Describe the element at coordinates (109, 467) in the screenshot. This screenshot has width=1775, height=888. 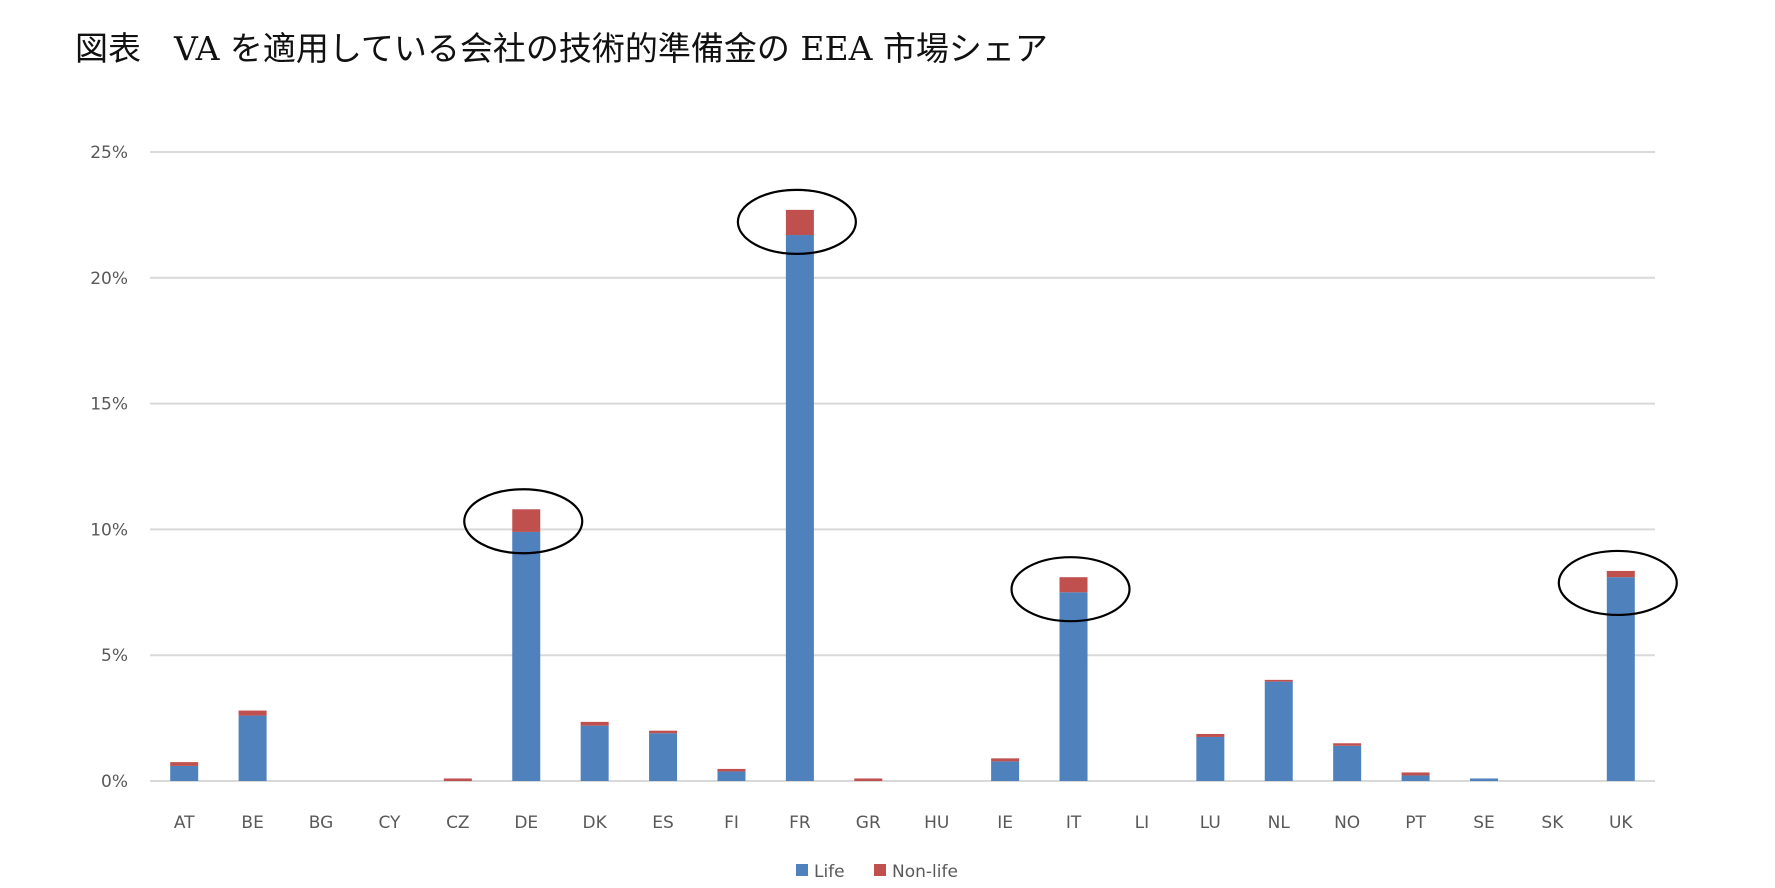
I see `y-axis-ticks: 0% 5% 10% 15% 20% 25%` at that location.